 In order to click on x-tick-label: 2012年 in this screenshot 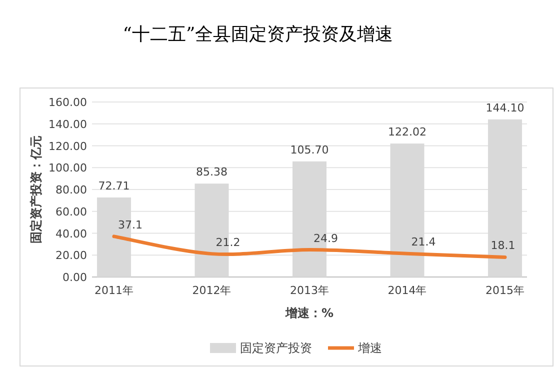, I will do `click(212, 290)`.